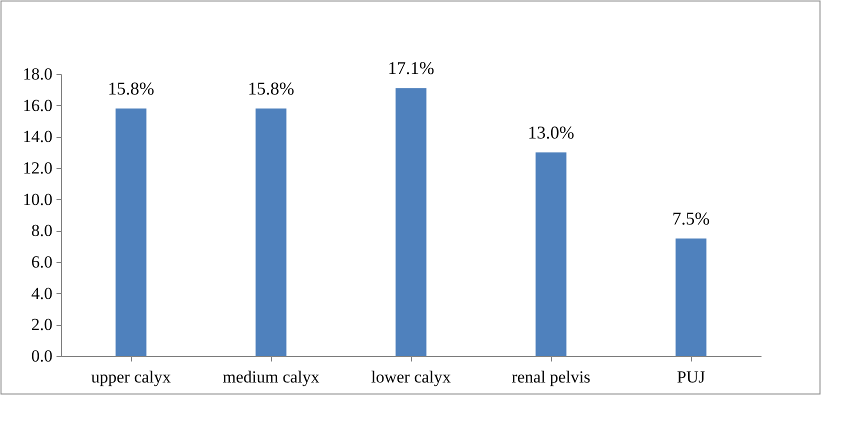  Describe the element at coordinates (691, 377) in the screenshot. I see `x-tick-label: PUJ` at that location.